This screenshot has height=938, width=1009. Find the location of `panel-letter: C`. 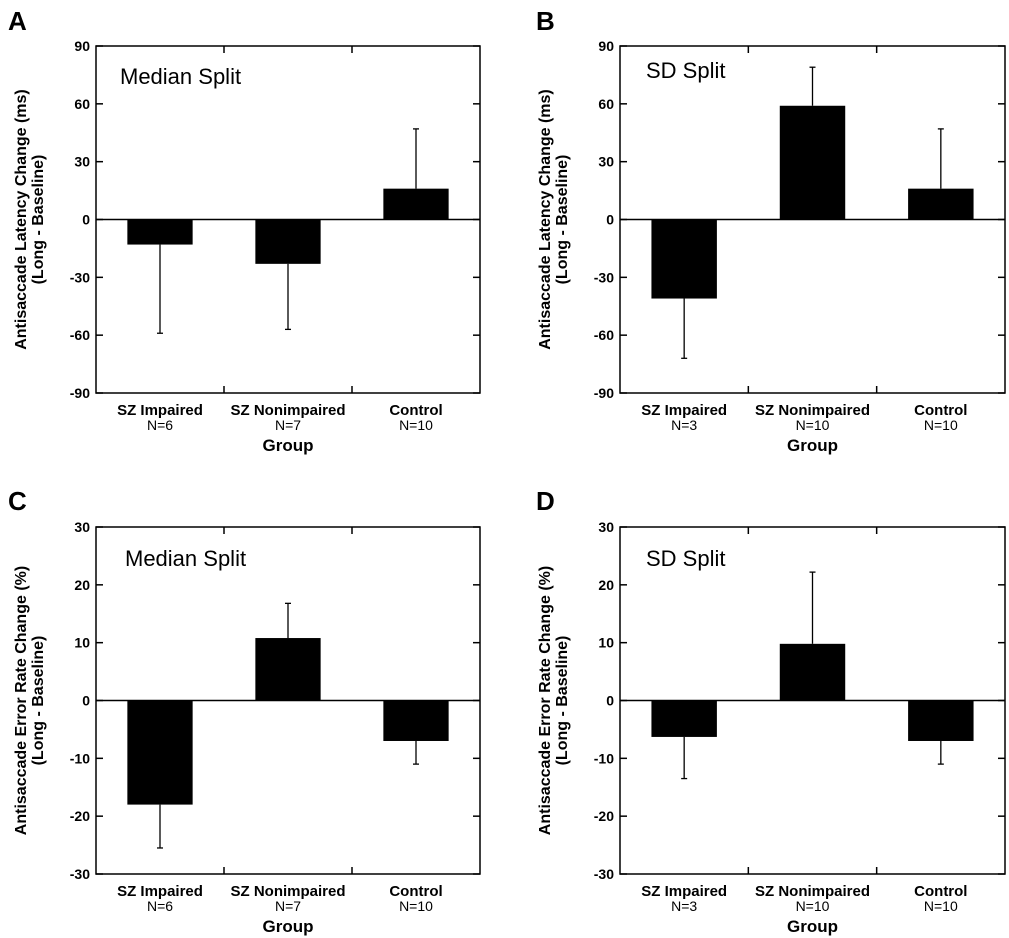

panel-letter: C is located at coordinates (17, 501).